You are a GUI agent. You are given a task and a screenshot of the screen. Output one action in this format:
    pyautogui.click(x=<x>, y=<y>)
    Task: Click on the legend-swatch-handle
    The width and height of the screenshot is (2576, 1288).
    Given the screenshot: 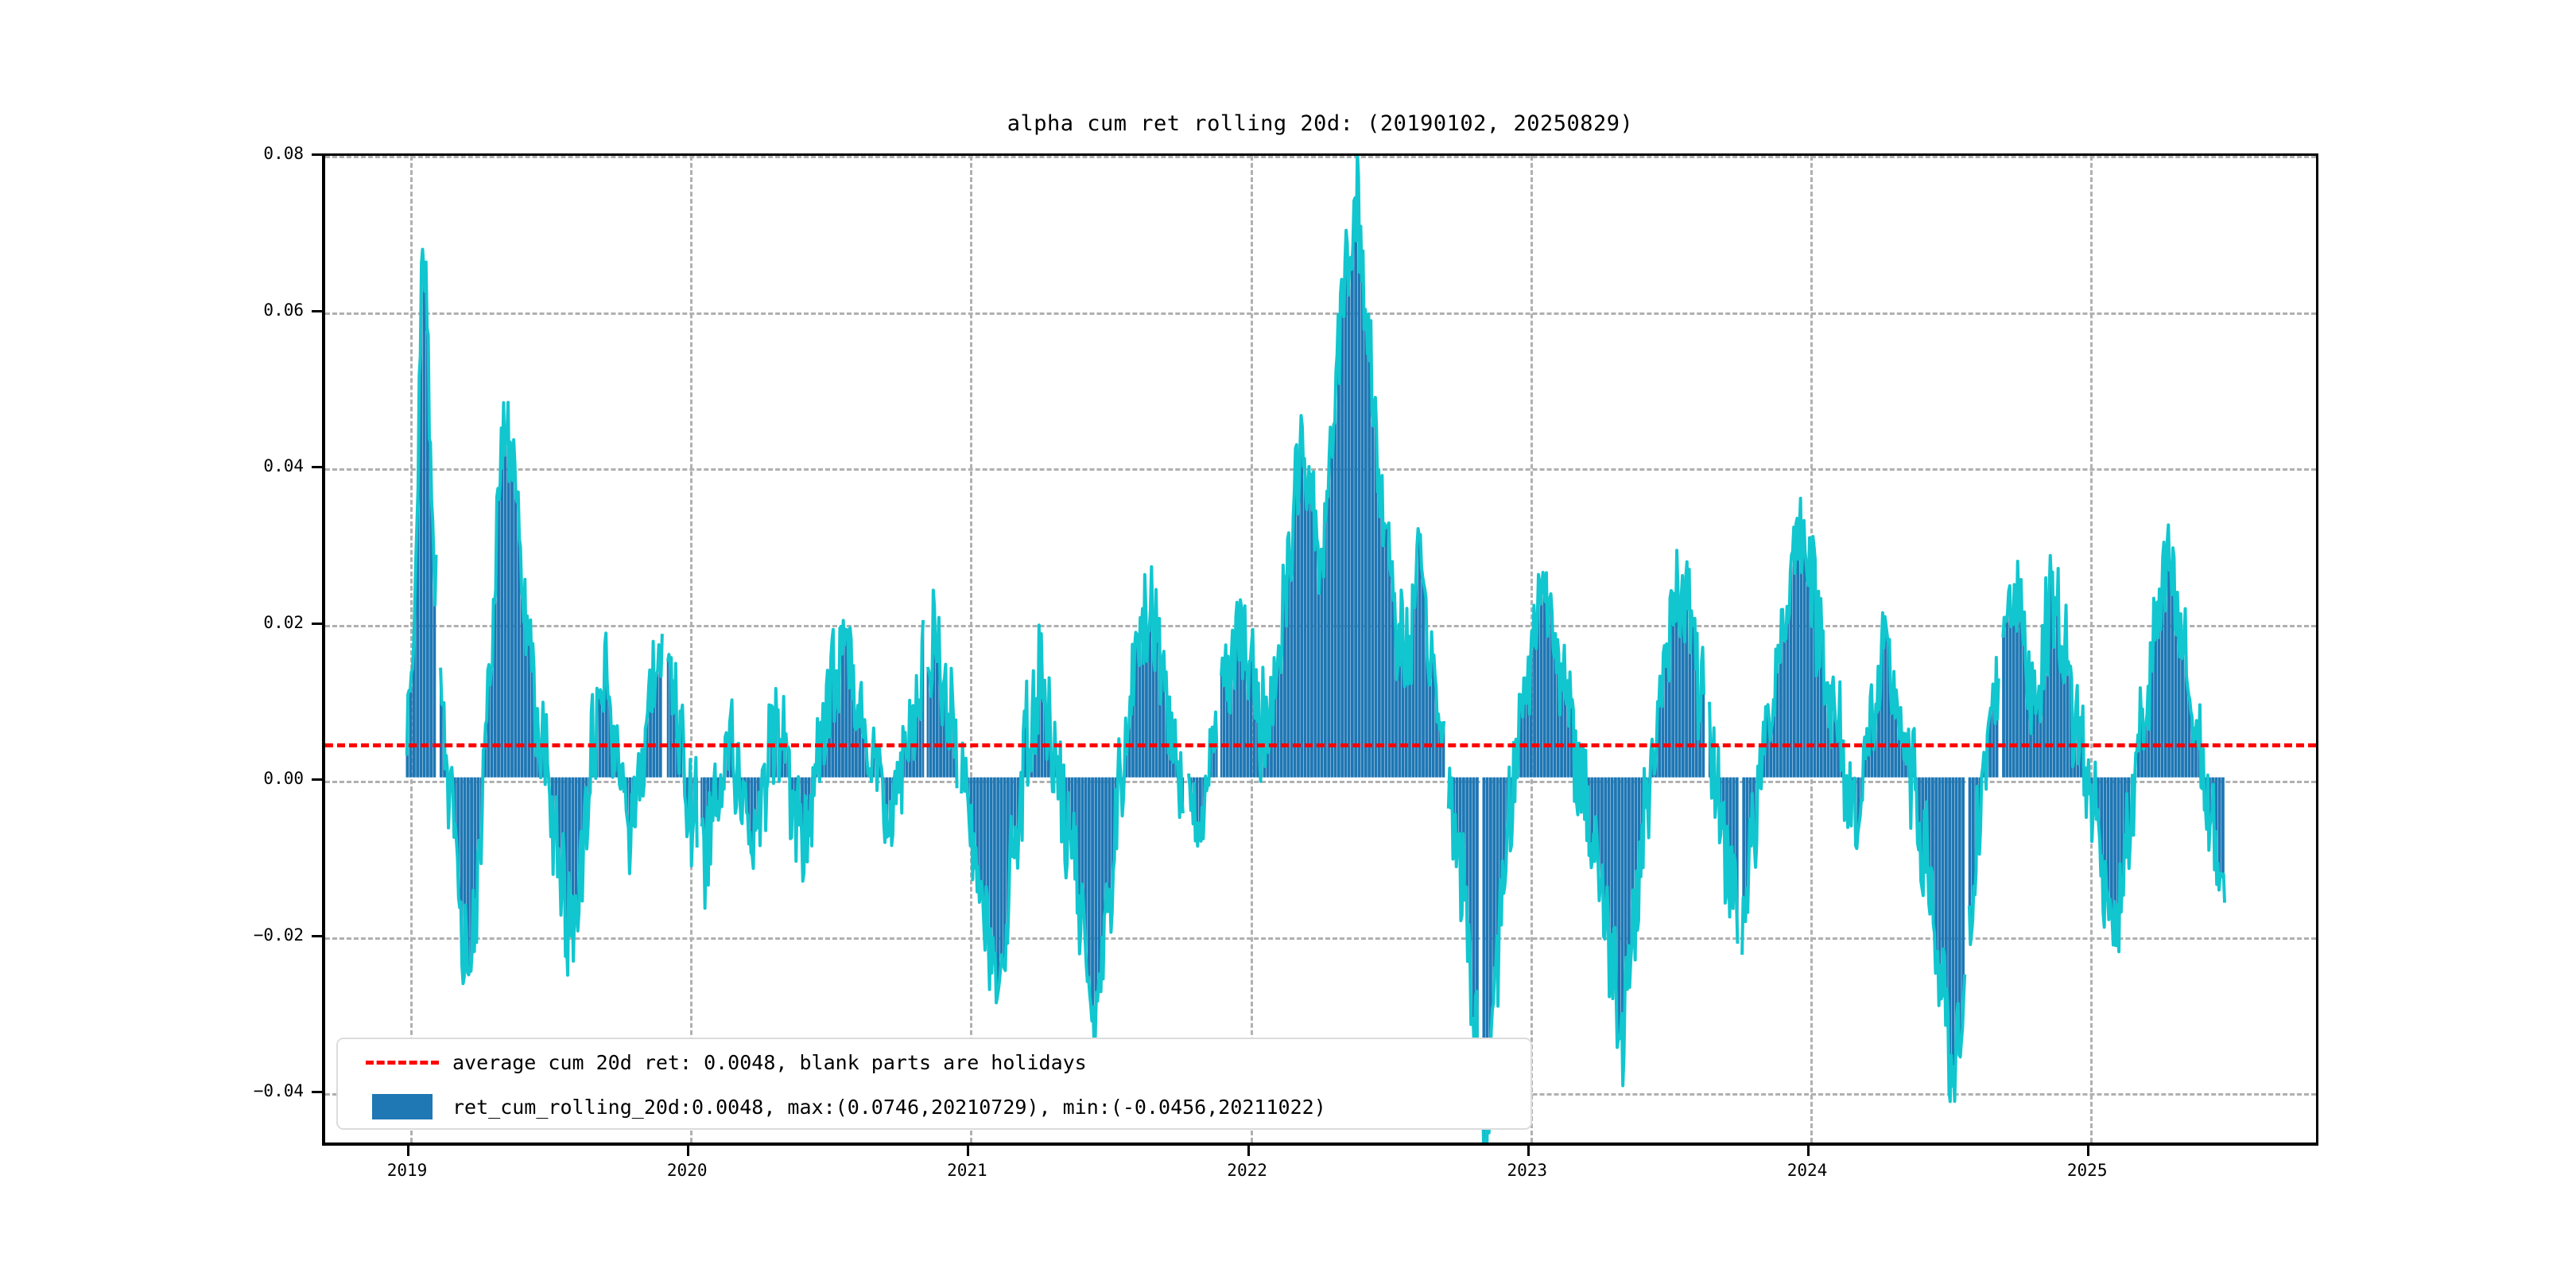 What is the action you would take?
    pyautogui.click(x=402, y=1106)
    